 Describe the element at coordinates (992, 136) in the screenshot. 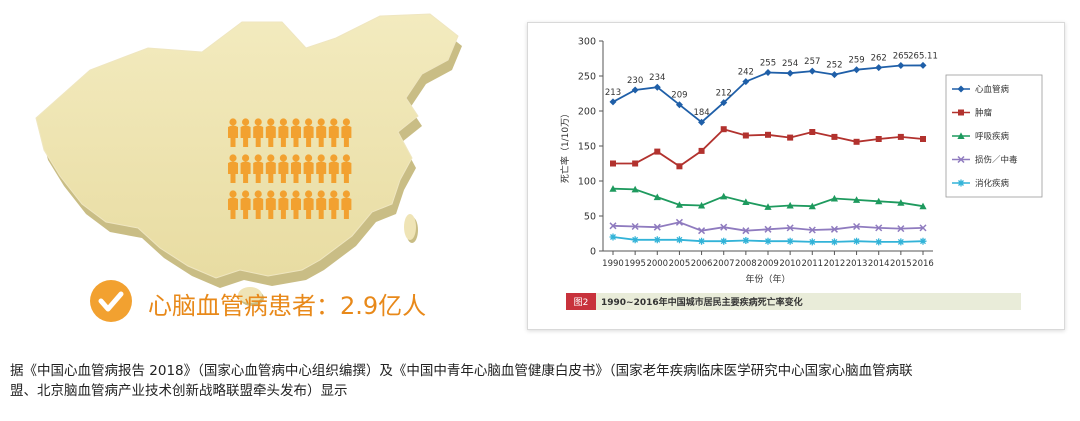

I see `legend-label: 呼吸疾病` at that location.